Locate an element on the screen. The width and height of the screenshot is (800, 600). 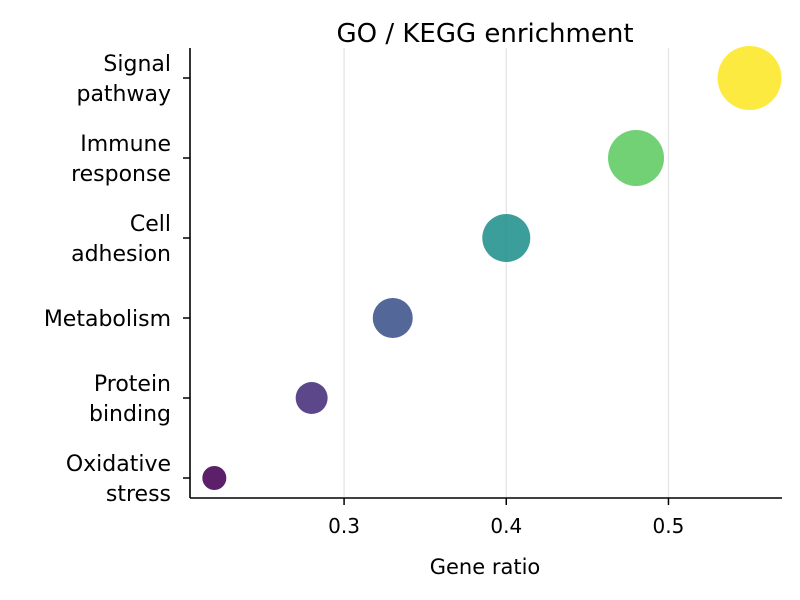
y-tick-label: Signal pathway is located at coordinates (123, 79).